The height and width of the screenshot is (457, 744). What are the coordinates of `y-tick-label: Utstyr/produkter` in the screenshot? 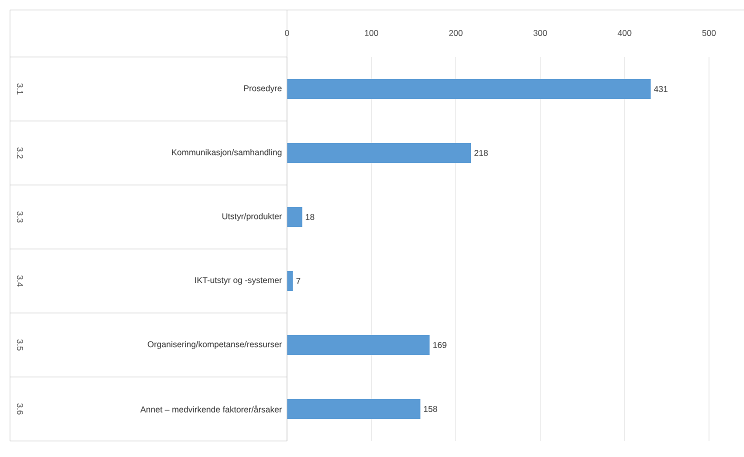 It's located at (252, 217).